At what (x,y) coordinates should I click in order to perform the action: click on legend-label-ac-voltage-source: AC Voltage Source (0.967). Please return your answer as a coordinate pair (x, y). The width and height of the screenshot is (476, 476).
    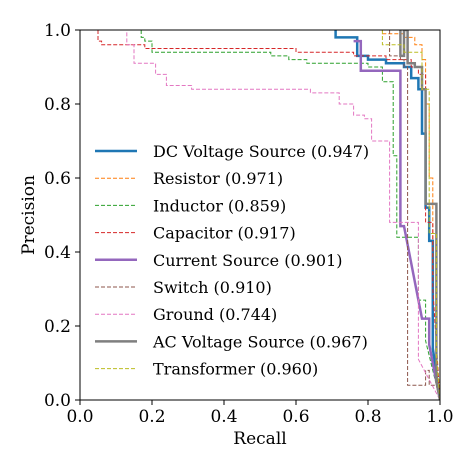
    Looking at the image, I should click on (260, 341).